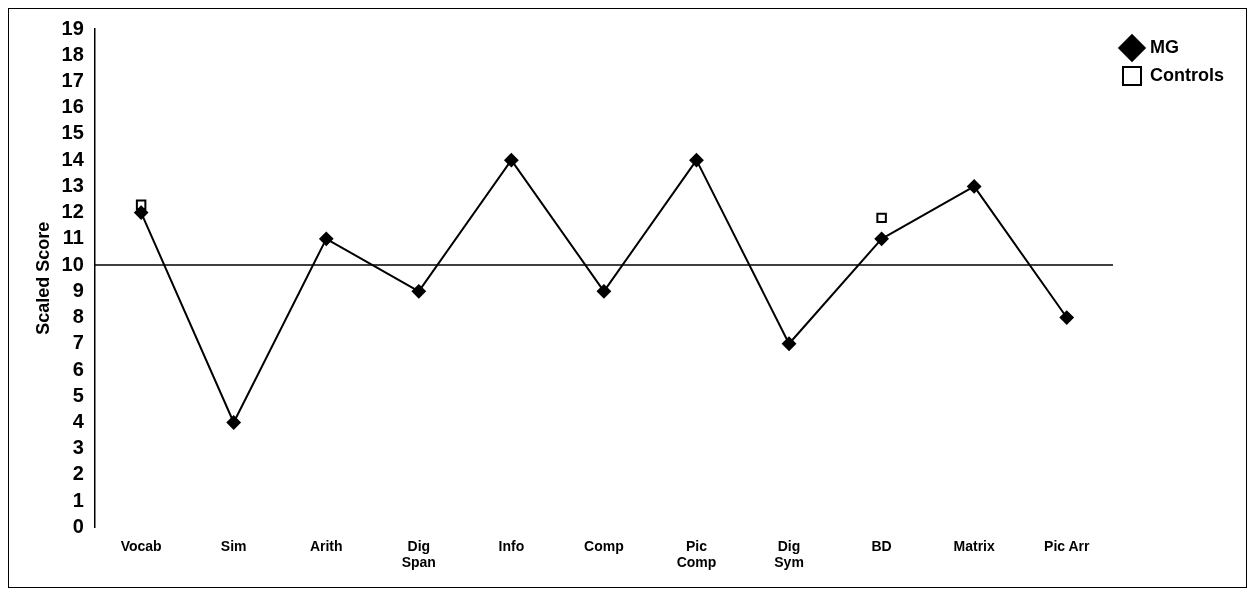 Image resolution: width=1259 pixels, height=600 pixels. I want to click on x-tick-label: Pic Arr, so click(1067, 545).